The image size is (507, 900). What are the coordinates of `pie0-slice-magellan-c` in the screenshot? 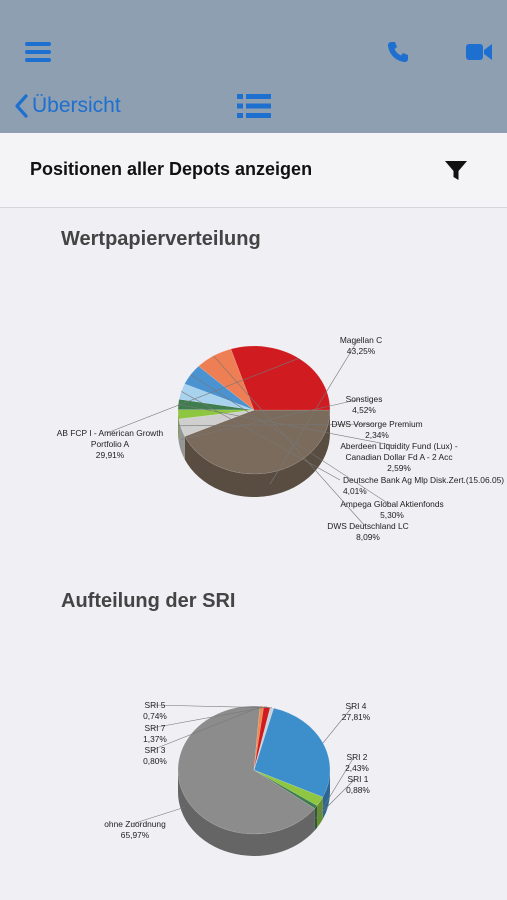 It's located at (257, 442).